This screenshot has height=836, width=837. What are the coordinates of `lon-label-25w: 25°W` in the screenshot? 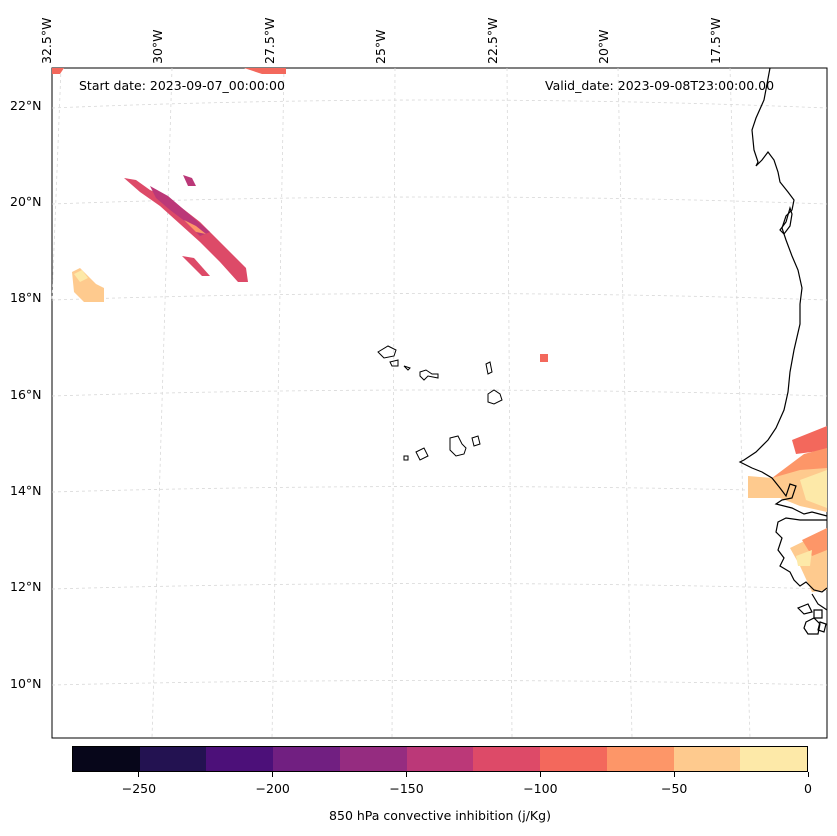 It's located at (380, 46).